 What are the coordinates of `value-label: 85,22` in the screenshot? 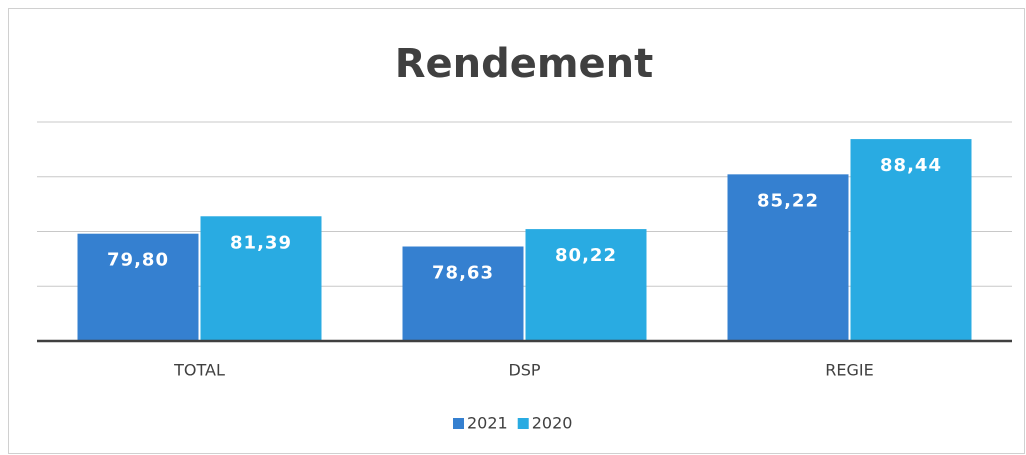 It's located at (788, 200).